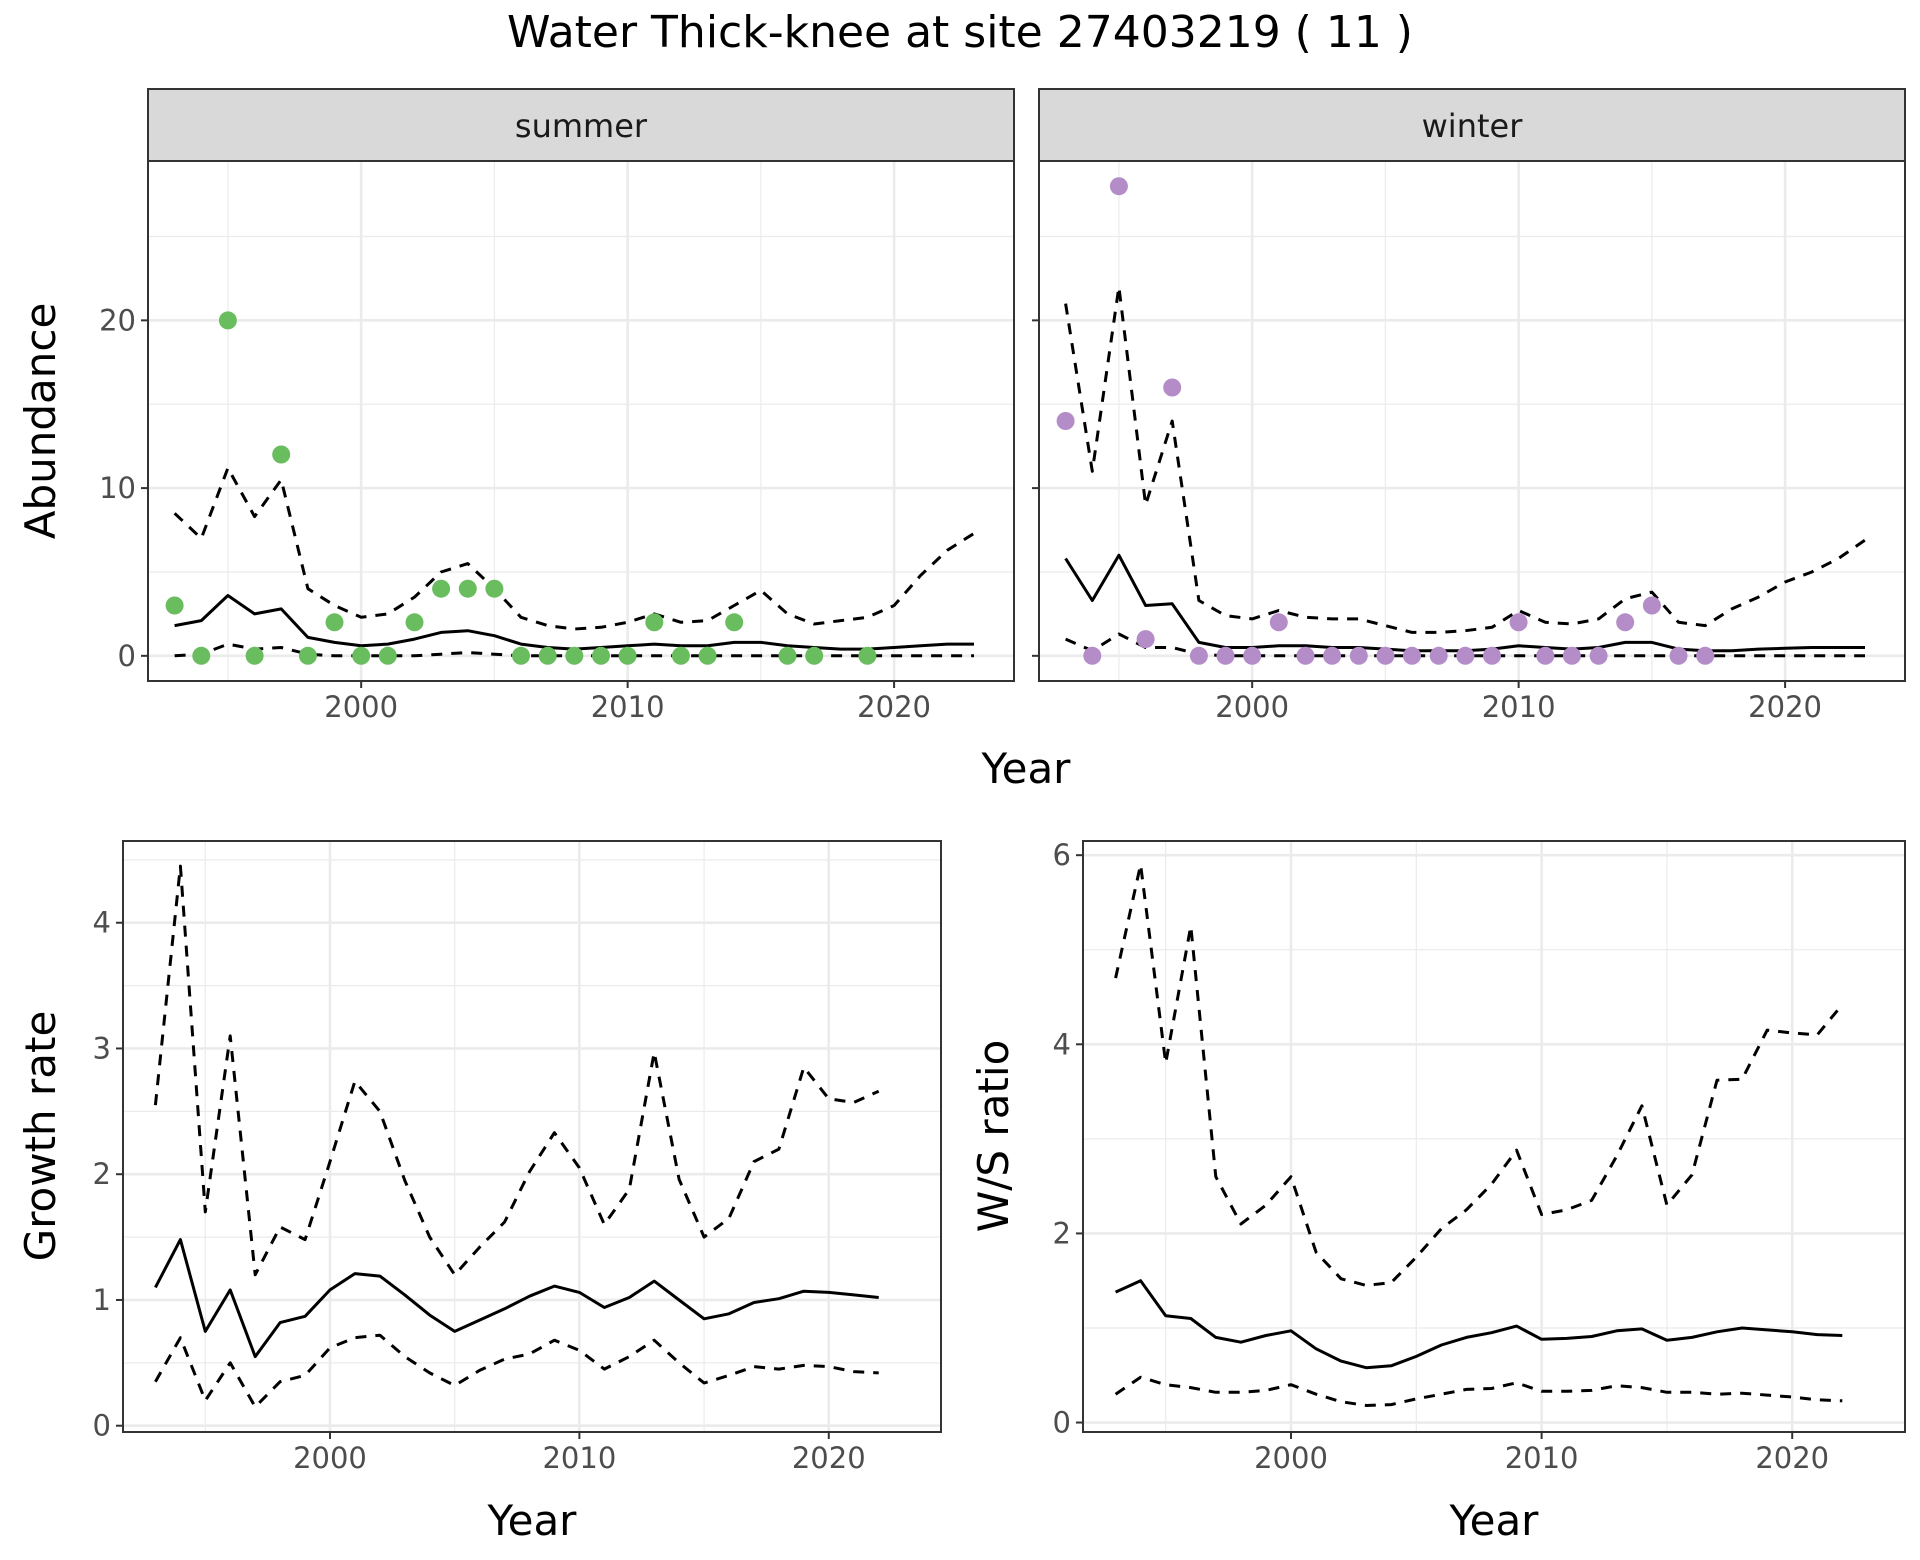  I want to click on ratio-x-tick-label: 2000, so click(1291, 1458).